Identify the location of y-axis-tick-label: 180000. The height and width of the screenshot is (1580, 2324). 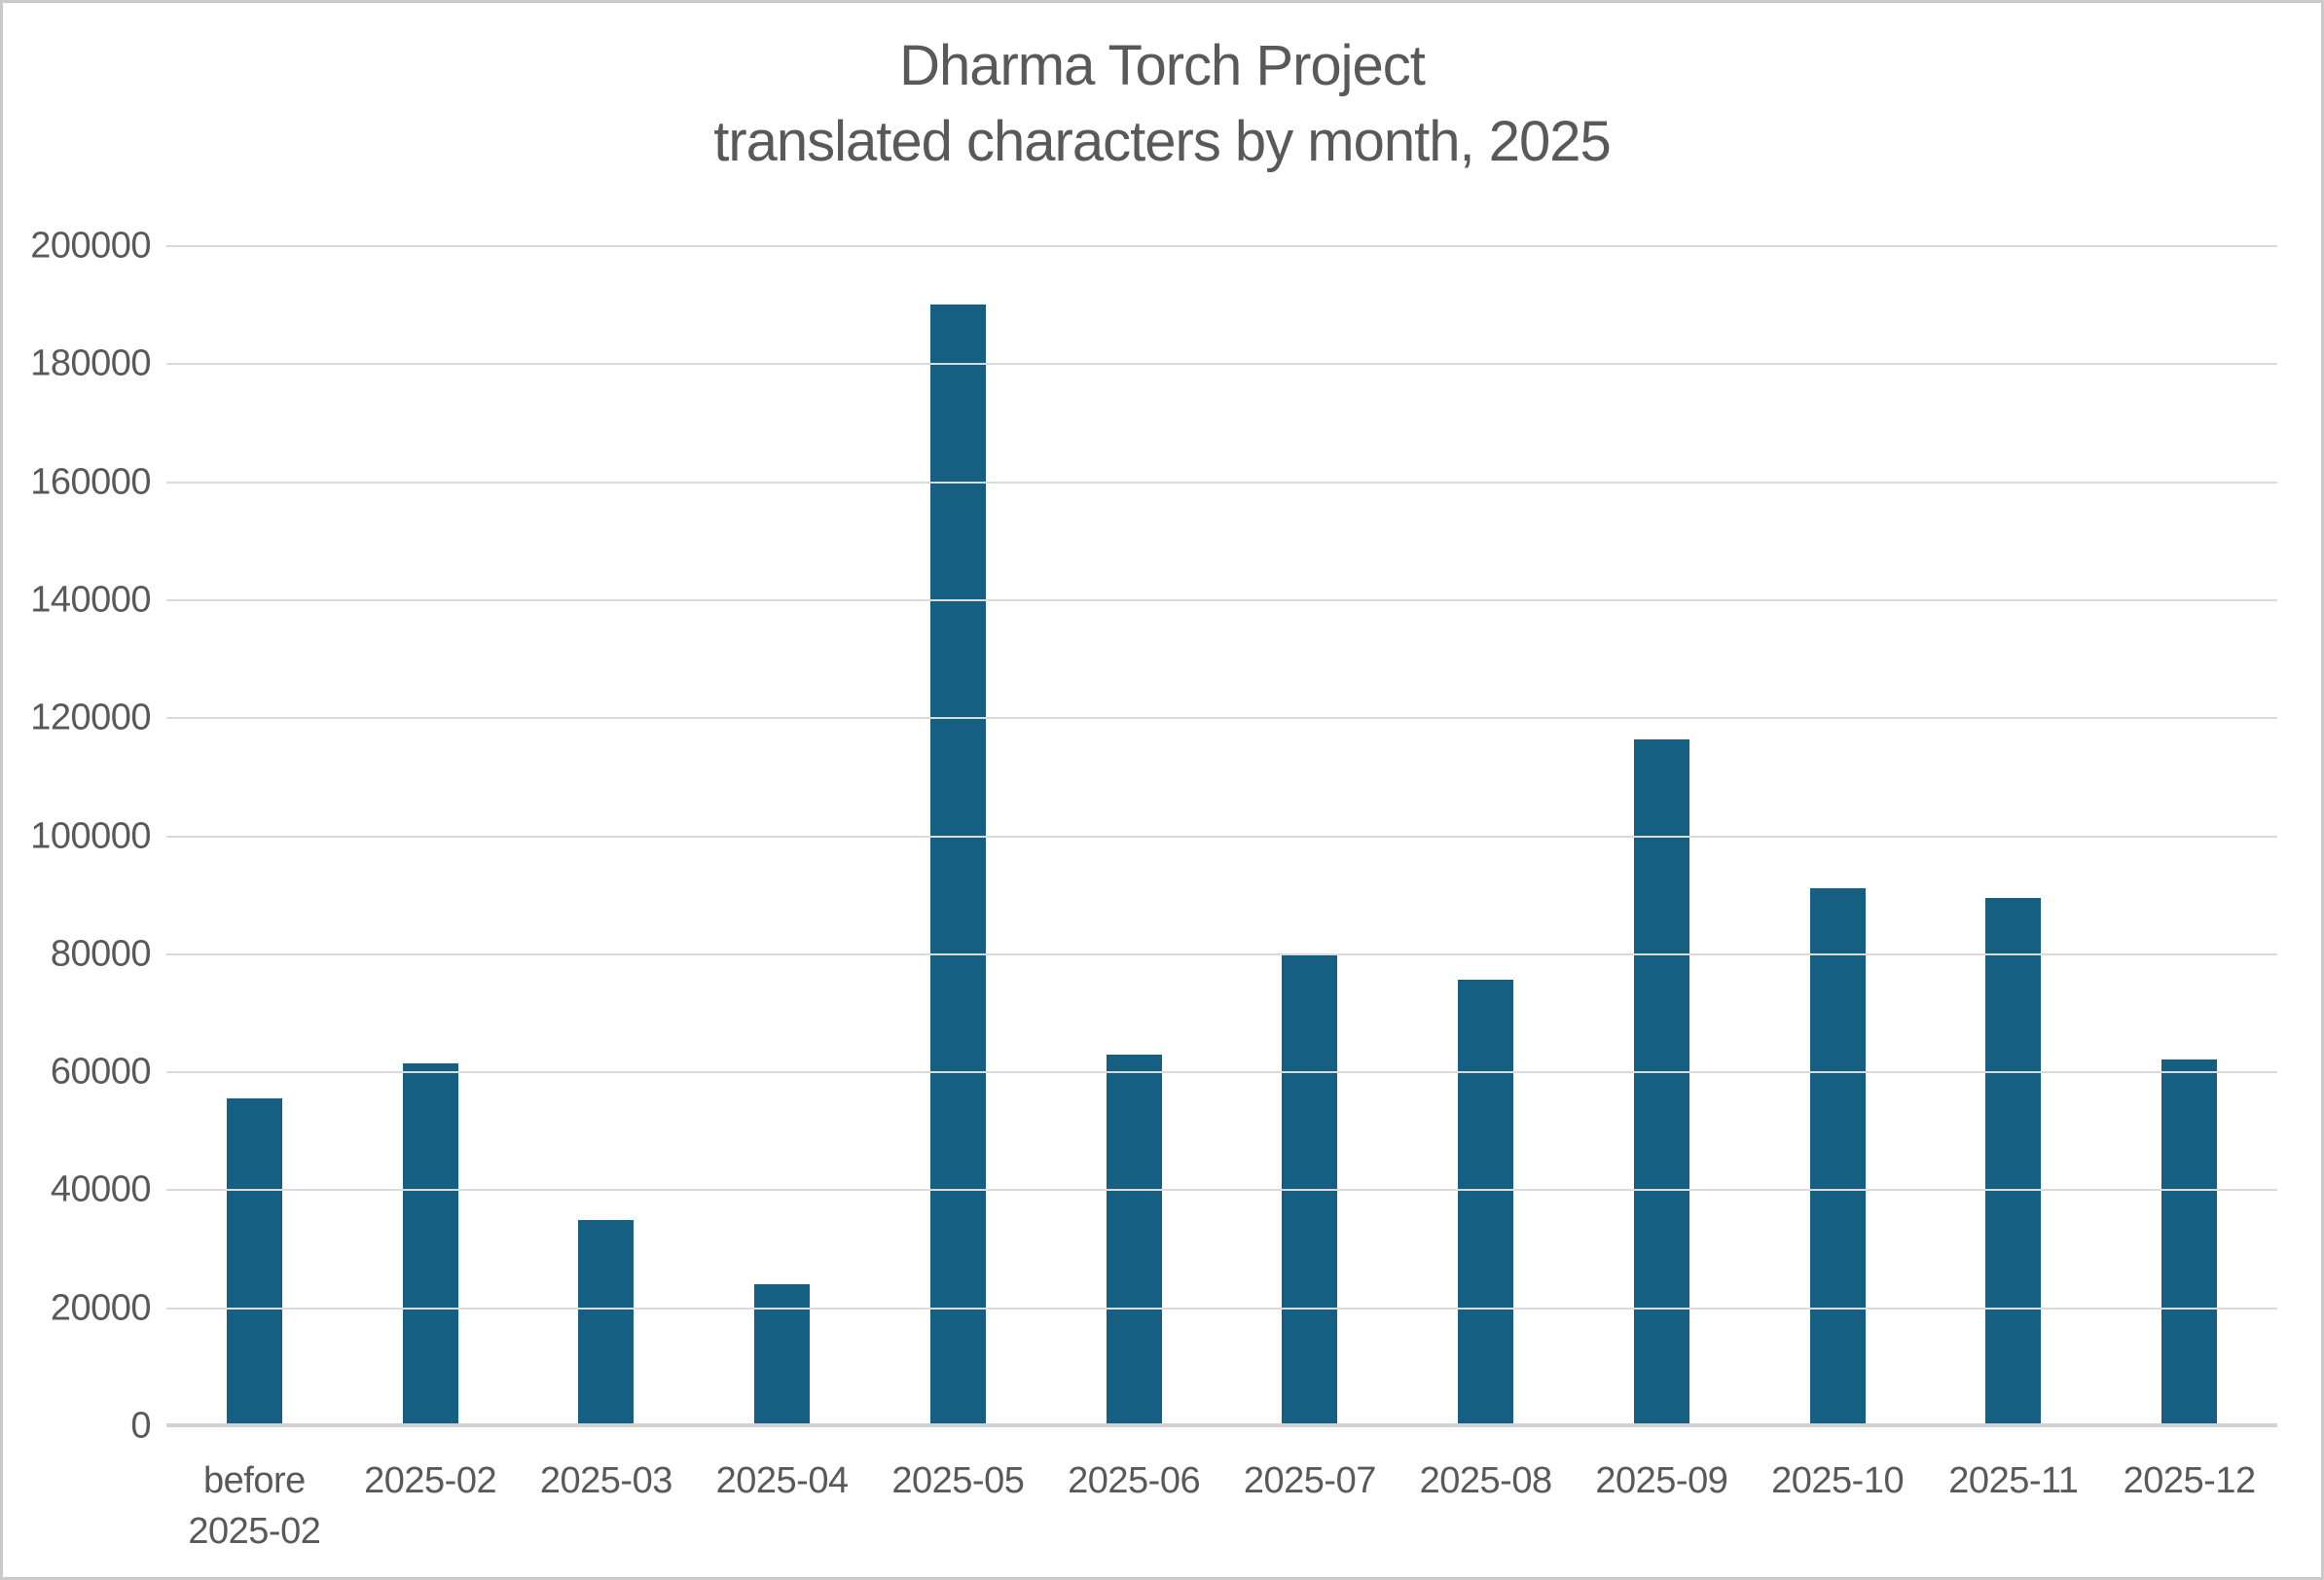
(90, 363).